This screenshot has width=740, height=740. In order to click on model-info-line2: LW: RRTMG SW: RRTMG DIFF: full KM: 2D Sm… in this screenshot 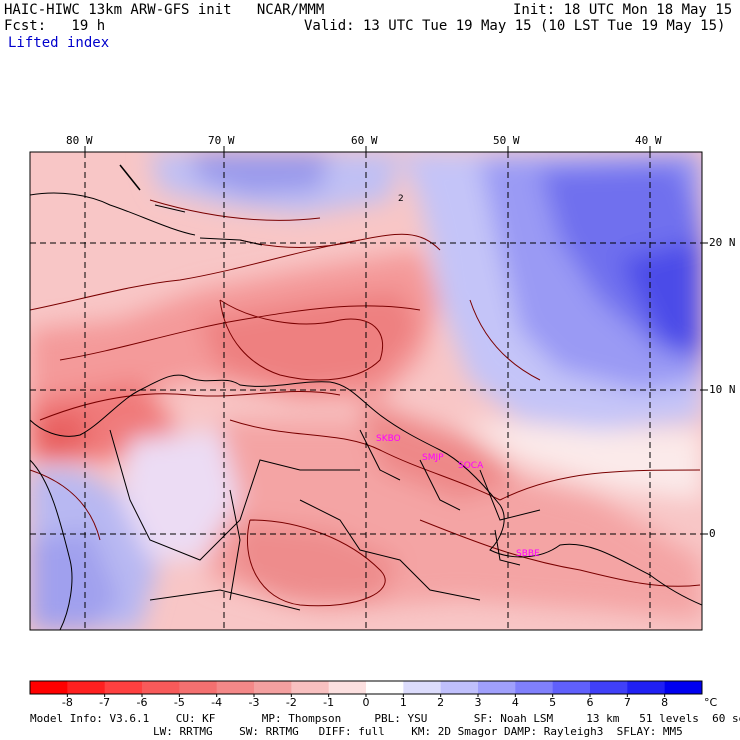, I will do `click(418, 731)`.